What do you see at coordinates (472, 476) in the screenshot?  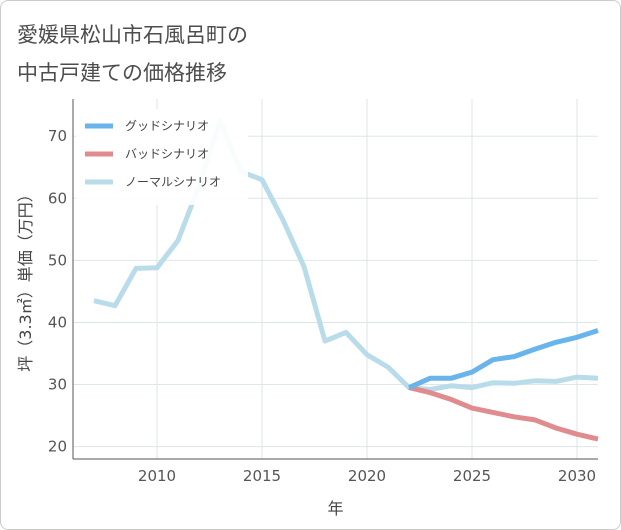 I see `x-tick-label: 2025` at bounding box center [472, 476].